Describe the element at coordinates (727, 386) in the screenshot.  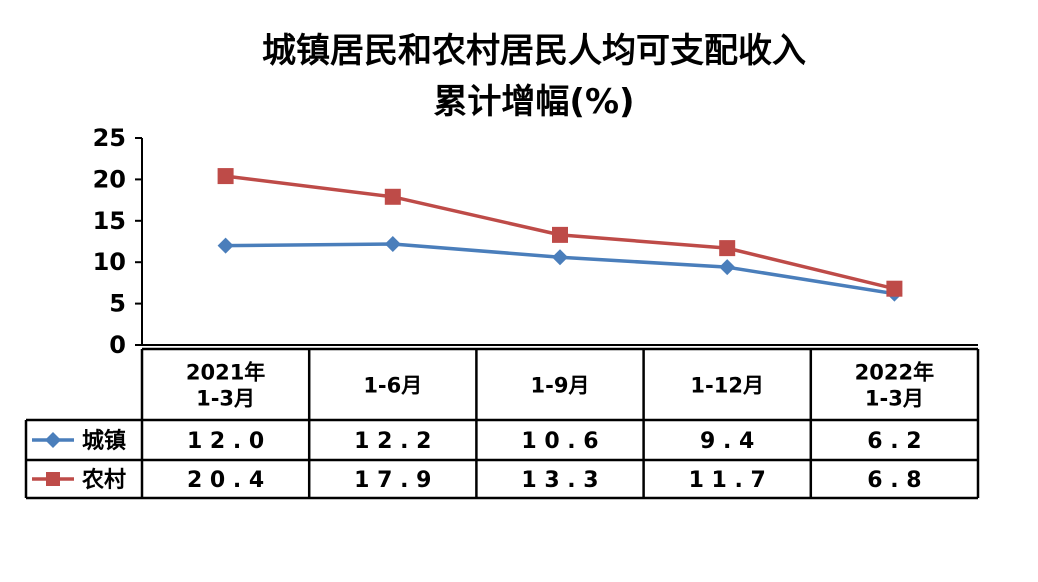
I see `category-label: 1-12月` at that location.